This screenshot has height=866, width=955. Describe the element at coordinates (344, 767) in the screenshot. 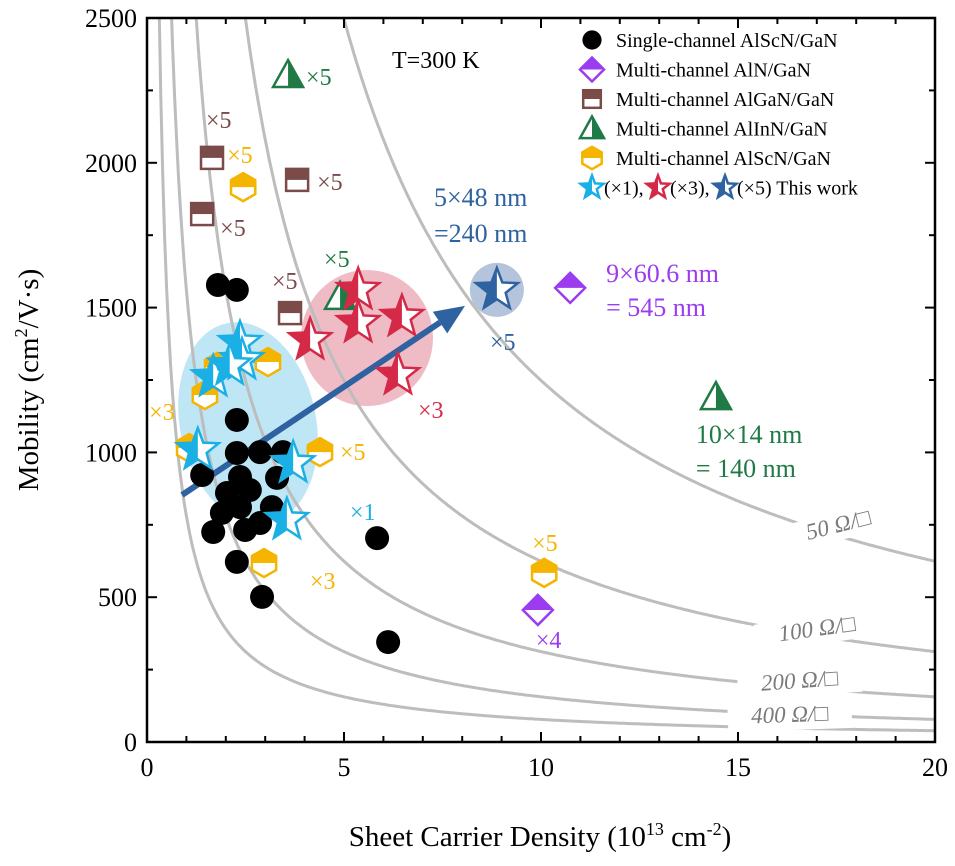

I see `x-tick-label: 5` at that location.